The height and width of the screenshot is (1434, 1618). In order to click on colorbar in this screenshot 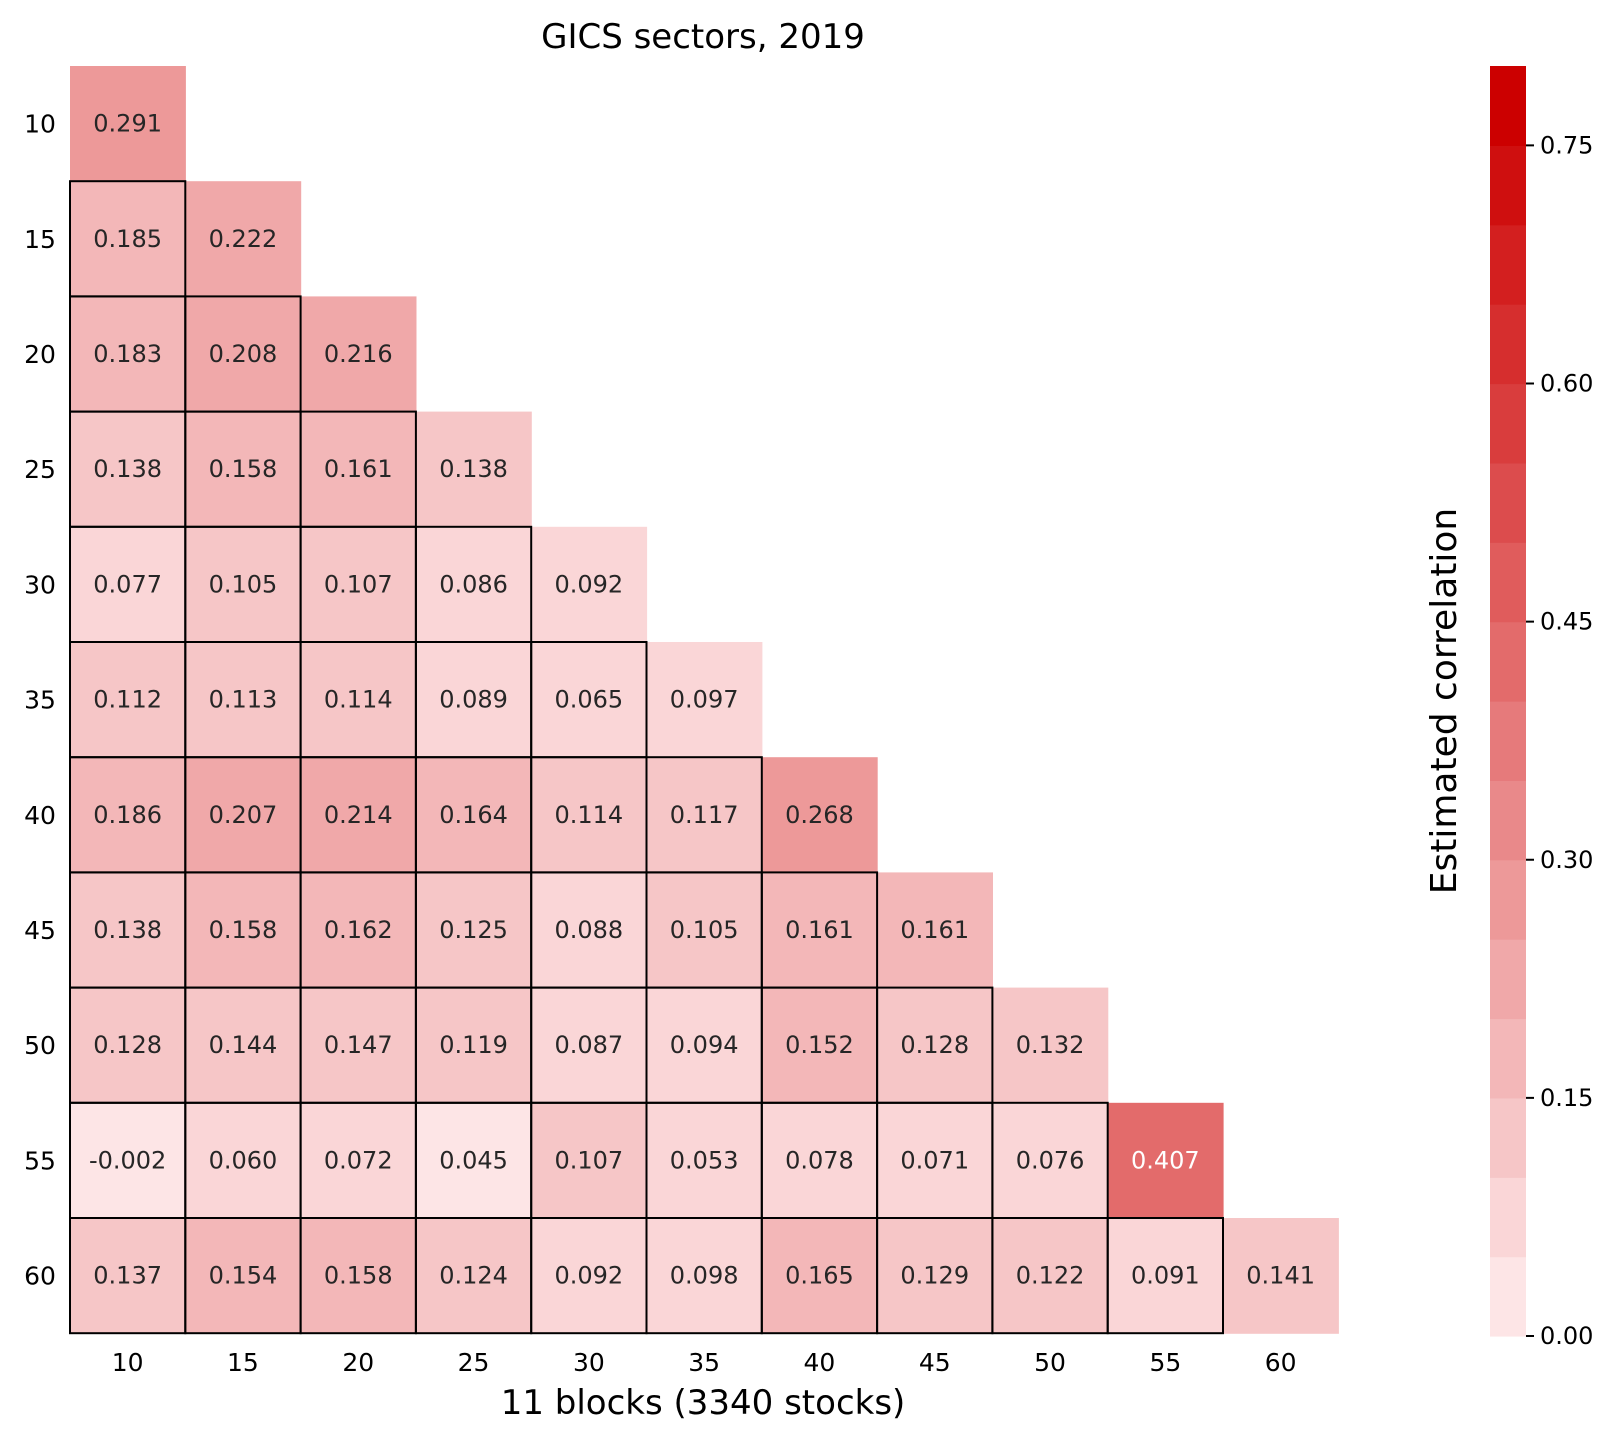, I will do `click(1508, 701)`.